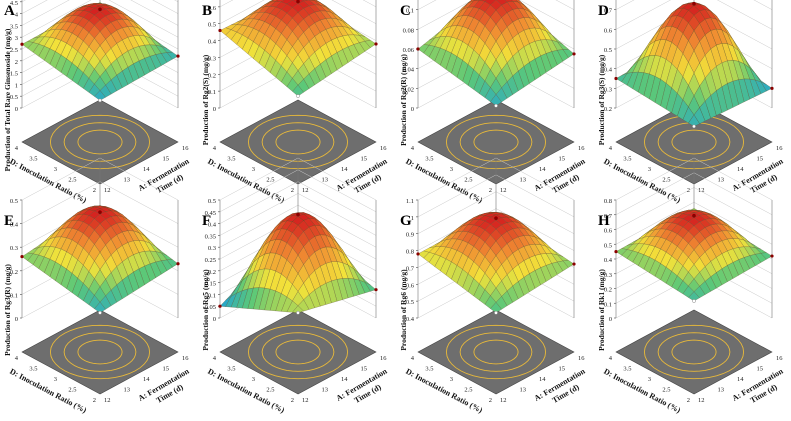  I want to click on z-tick-label: 4.5, so click(14, 3).